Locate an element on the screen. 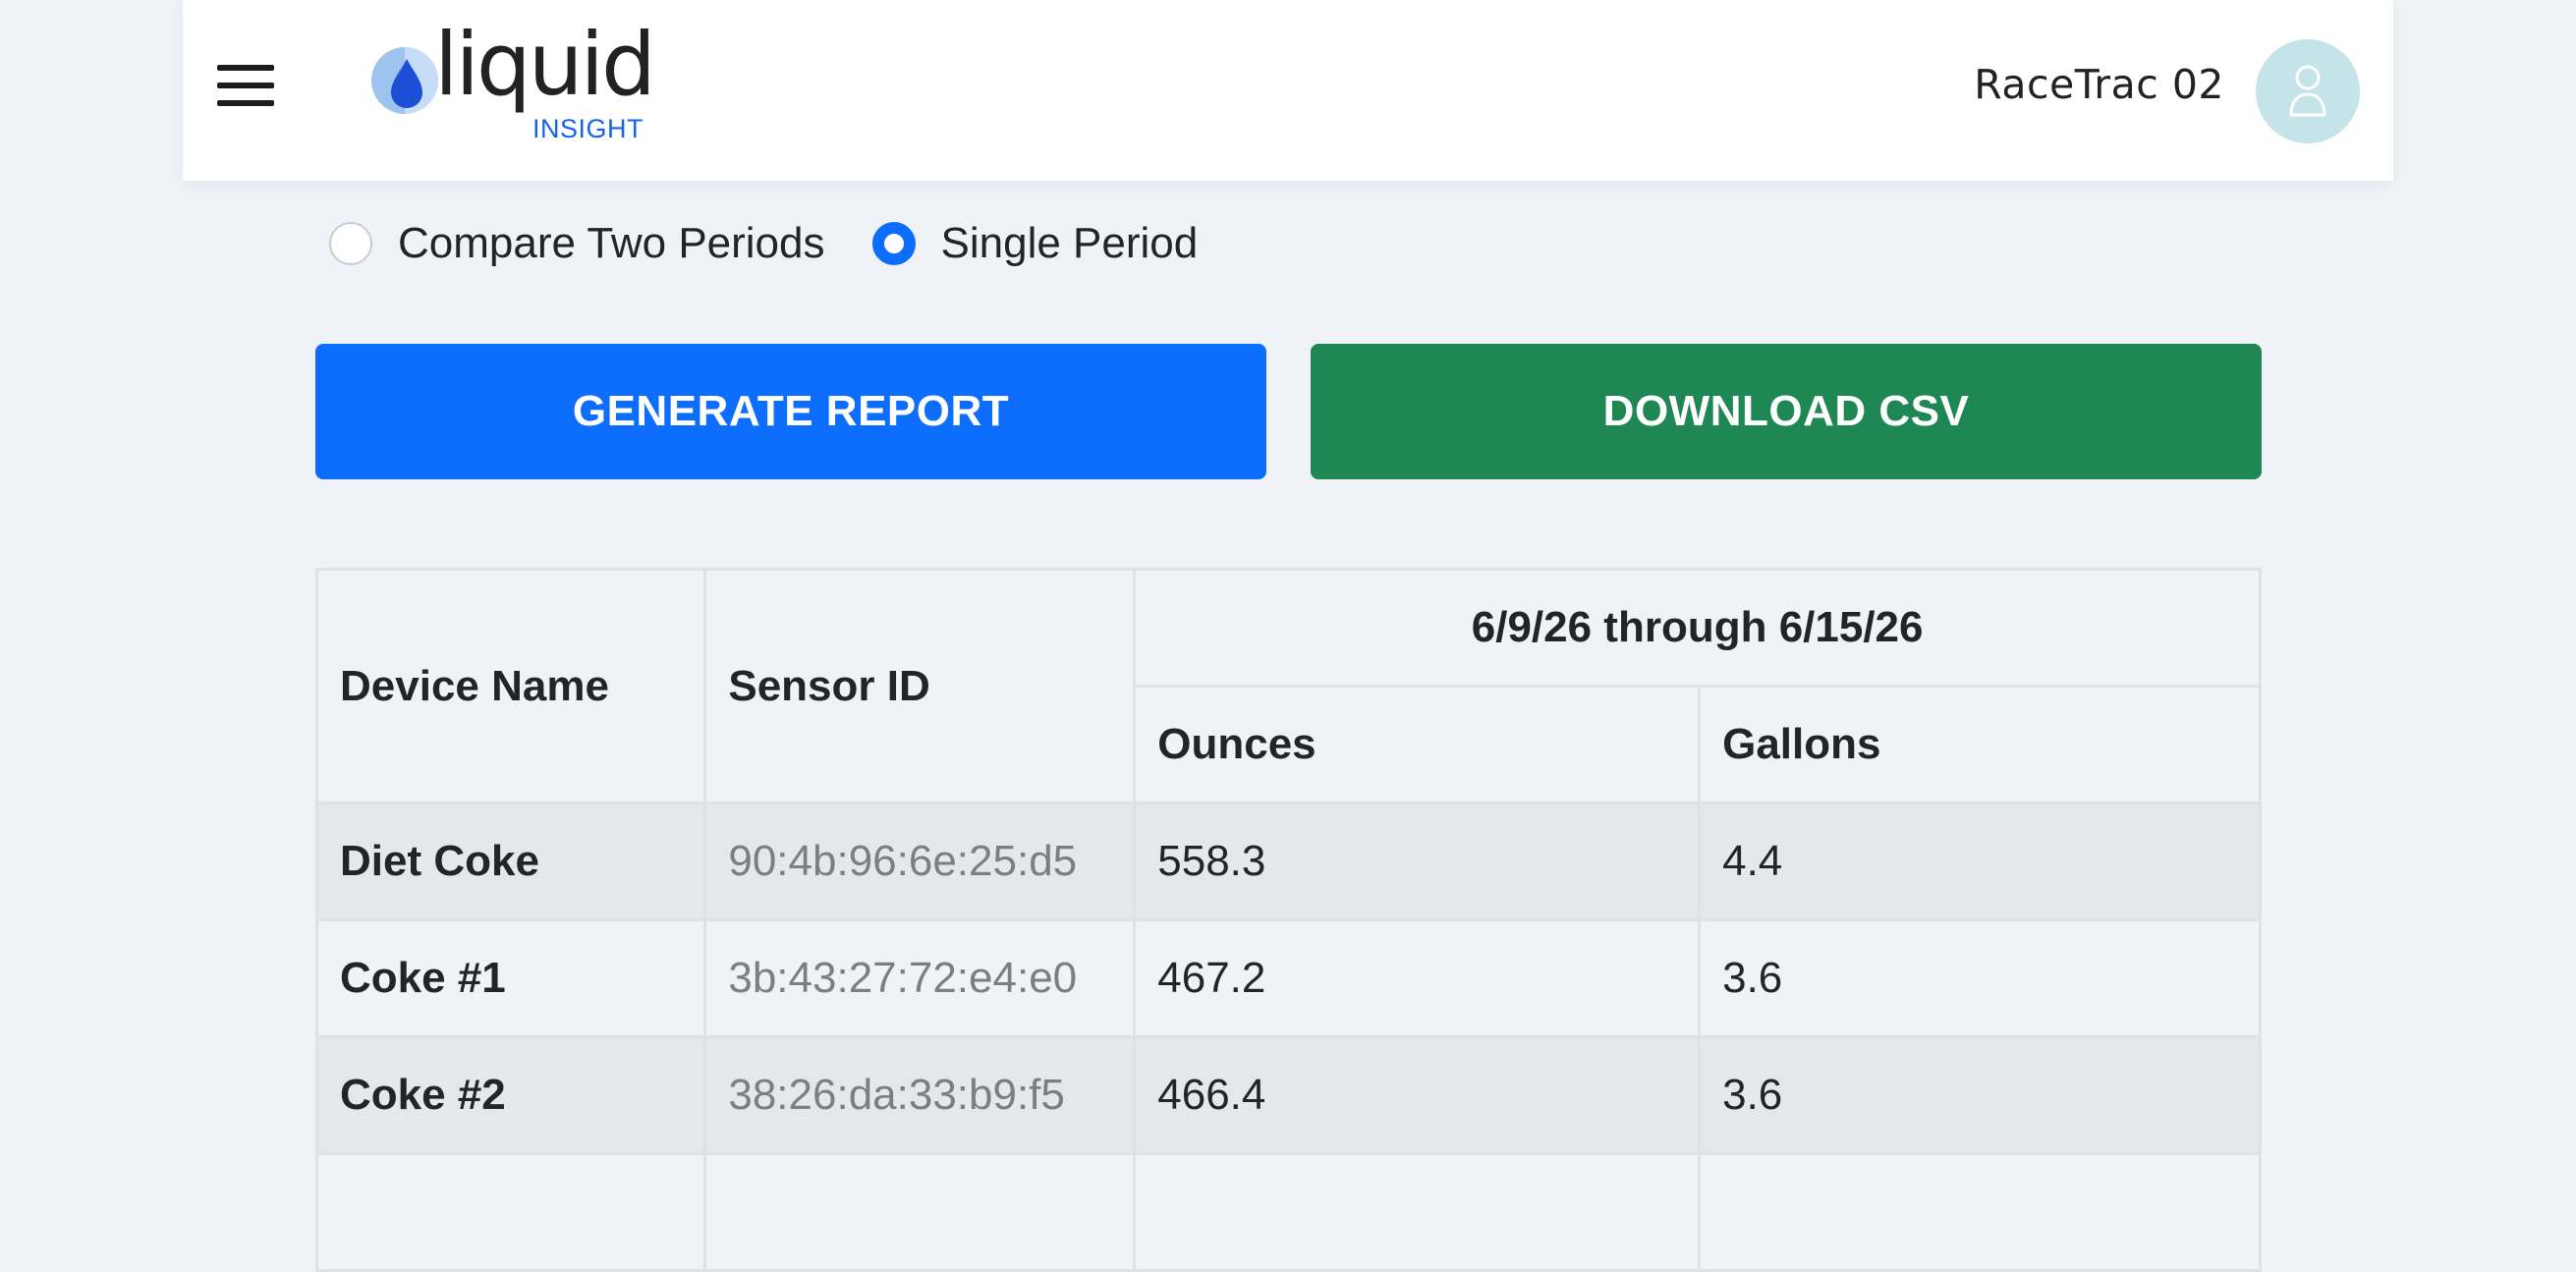 The image size is (2576, 1272). device-name-cell: Coke #2 is located at coordinates (510, 1095).